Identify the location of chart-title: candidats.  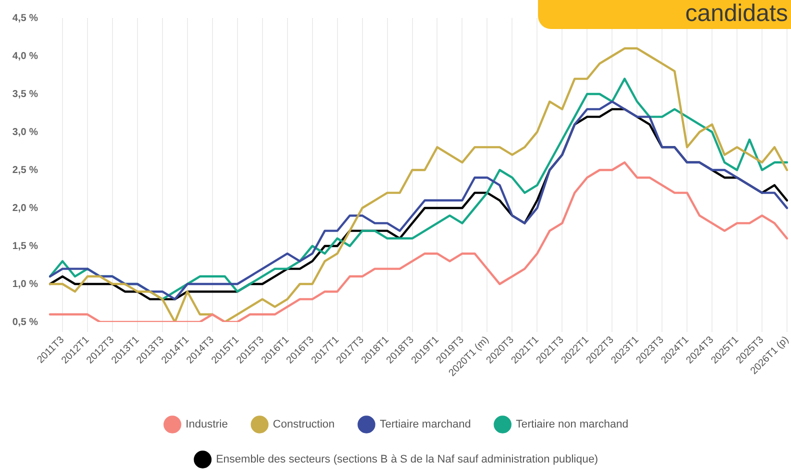
(736, 13).